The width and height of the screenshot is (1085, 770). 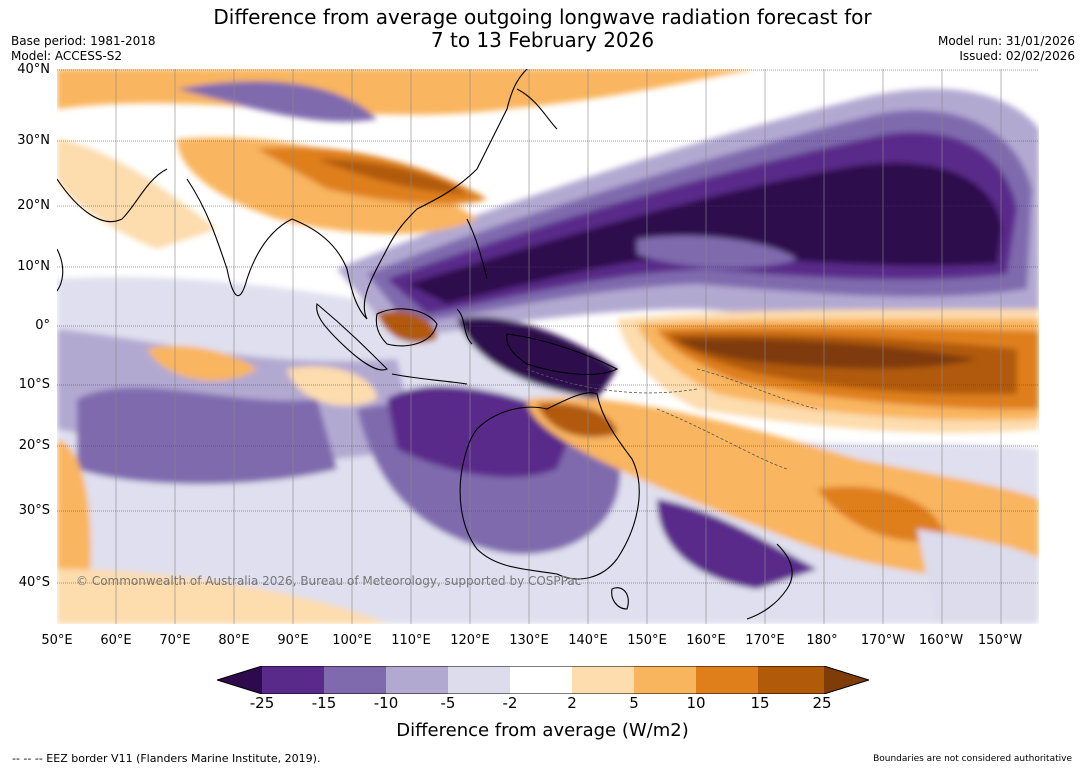 I want to click on lon-label: 150°W, so click(x=1000, y=640).